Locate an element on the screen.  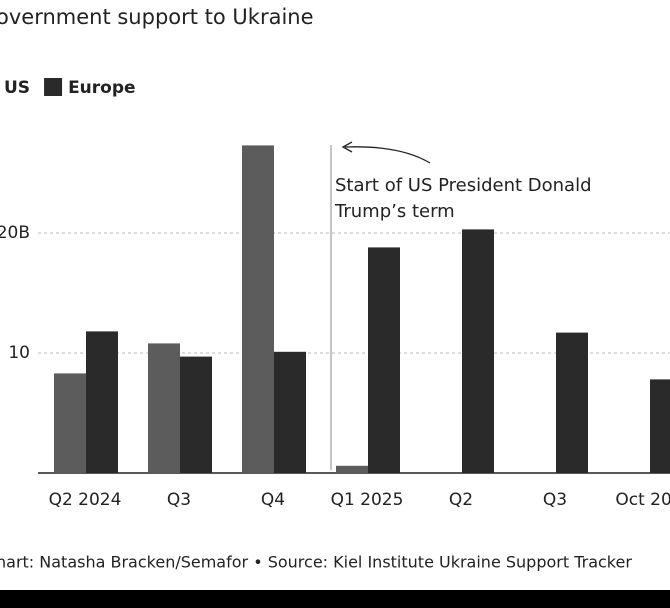
x-tick-label: Q4 is located at coordinates (273, 500).